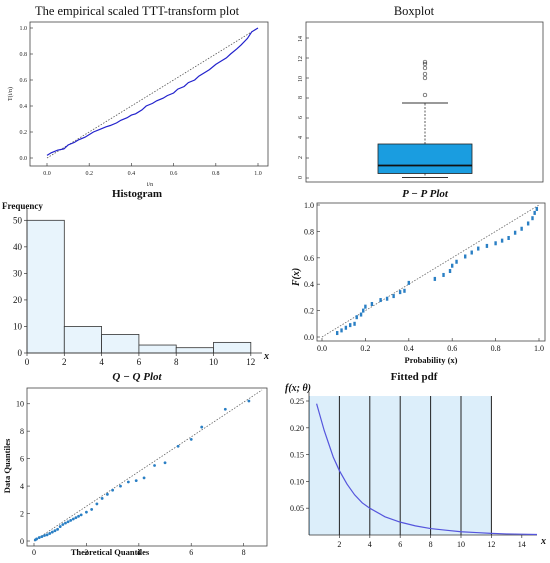 The height and width of the screenshot is (563, 550). Describe the element at coordinates (24, 159) in the screenshot. I see `ttt-y-tick-label: 0.0` at that location.